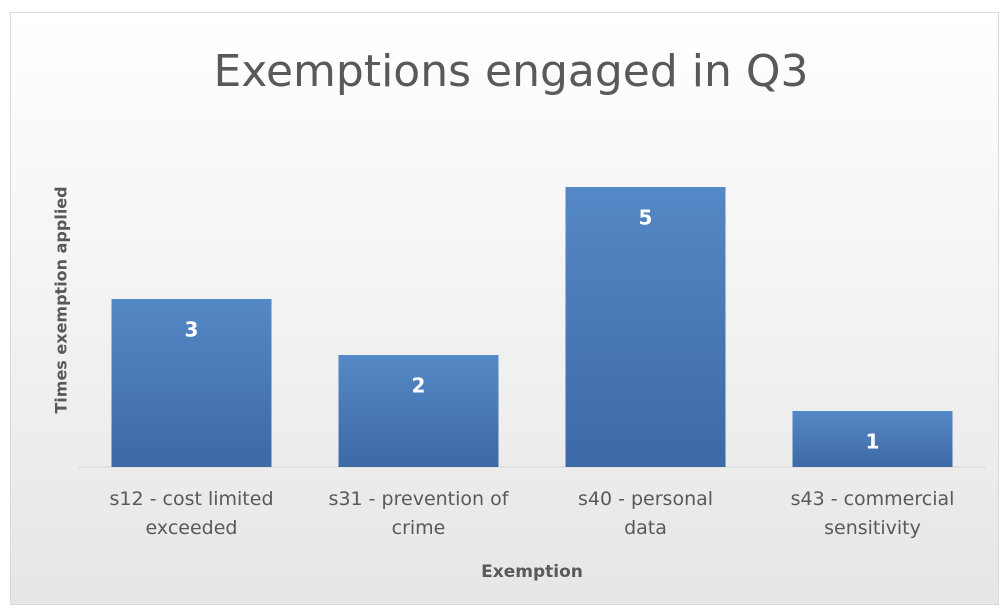  I want to click on value-label: 5, so click(646, 218).